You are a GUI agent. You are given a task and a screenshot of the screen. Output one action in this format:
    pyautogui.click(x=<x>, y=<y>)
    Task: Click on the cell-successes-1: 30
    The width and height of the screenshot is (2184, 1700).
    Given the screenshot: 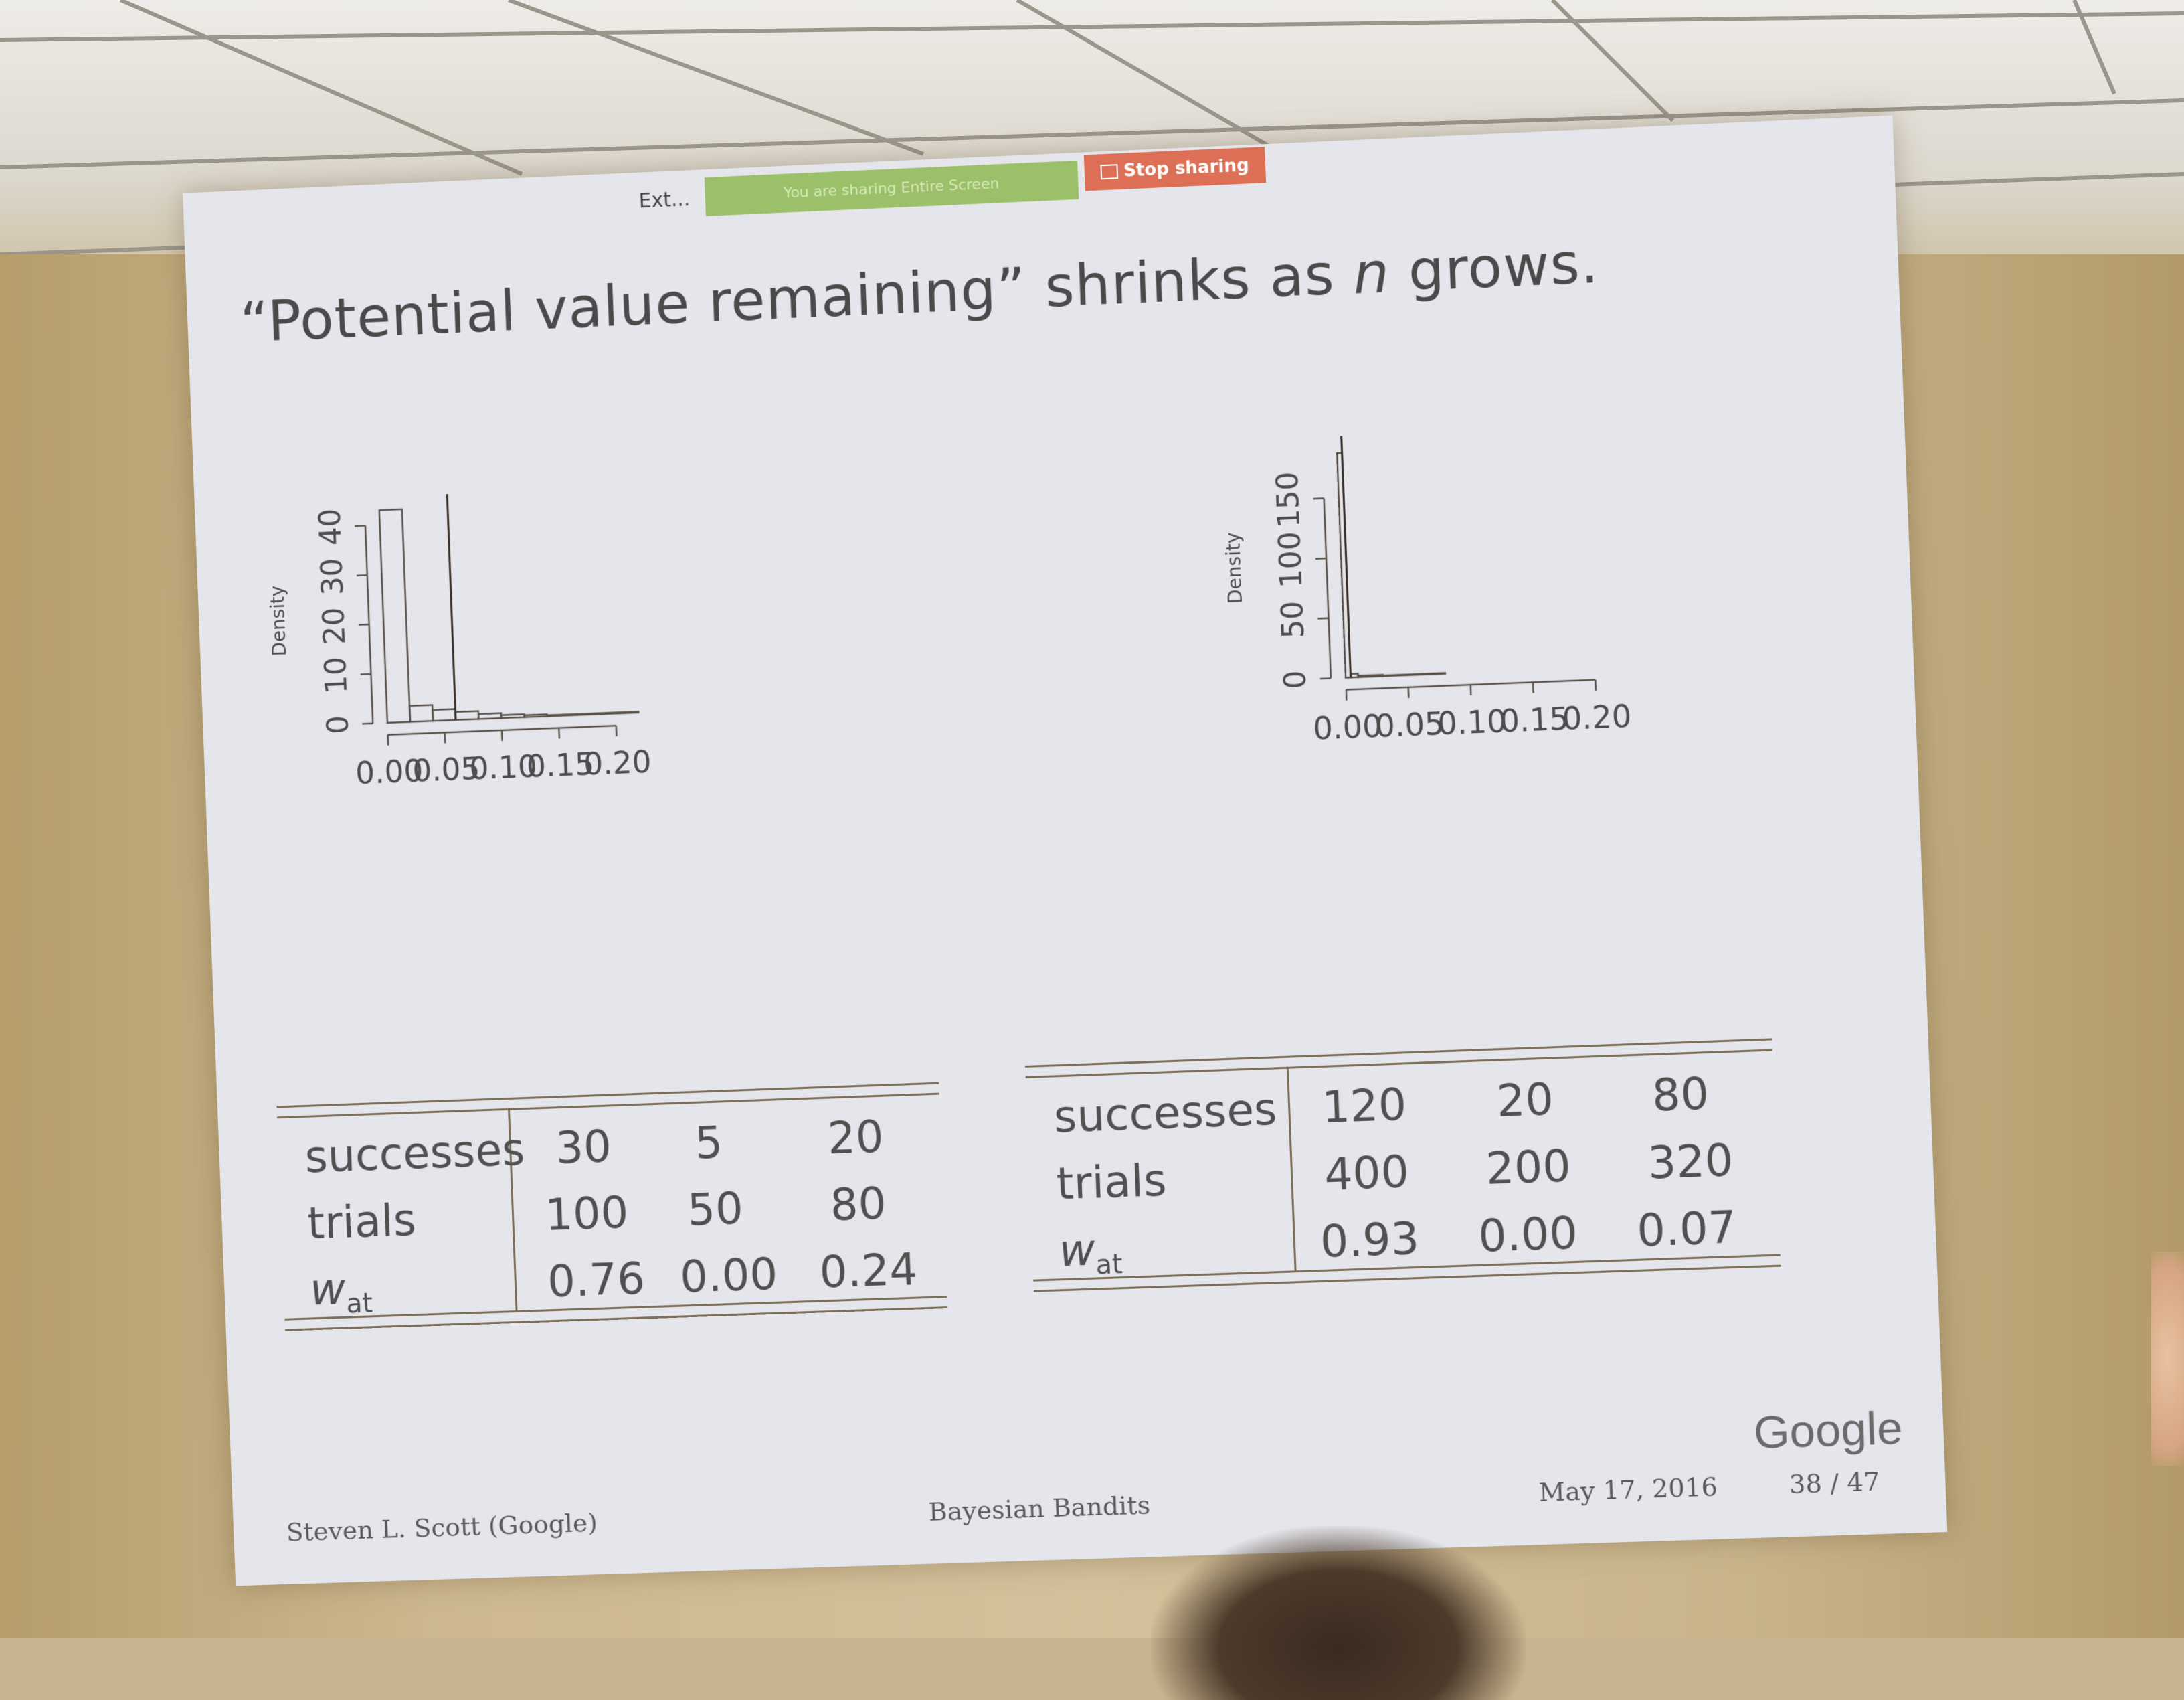 What is the action you would take?
    pyautogui.click(x=583, y=1147)
    